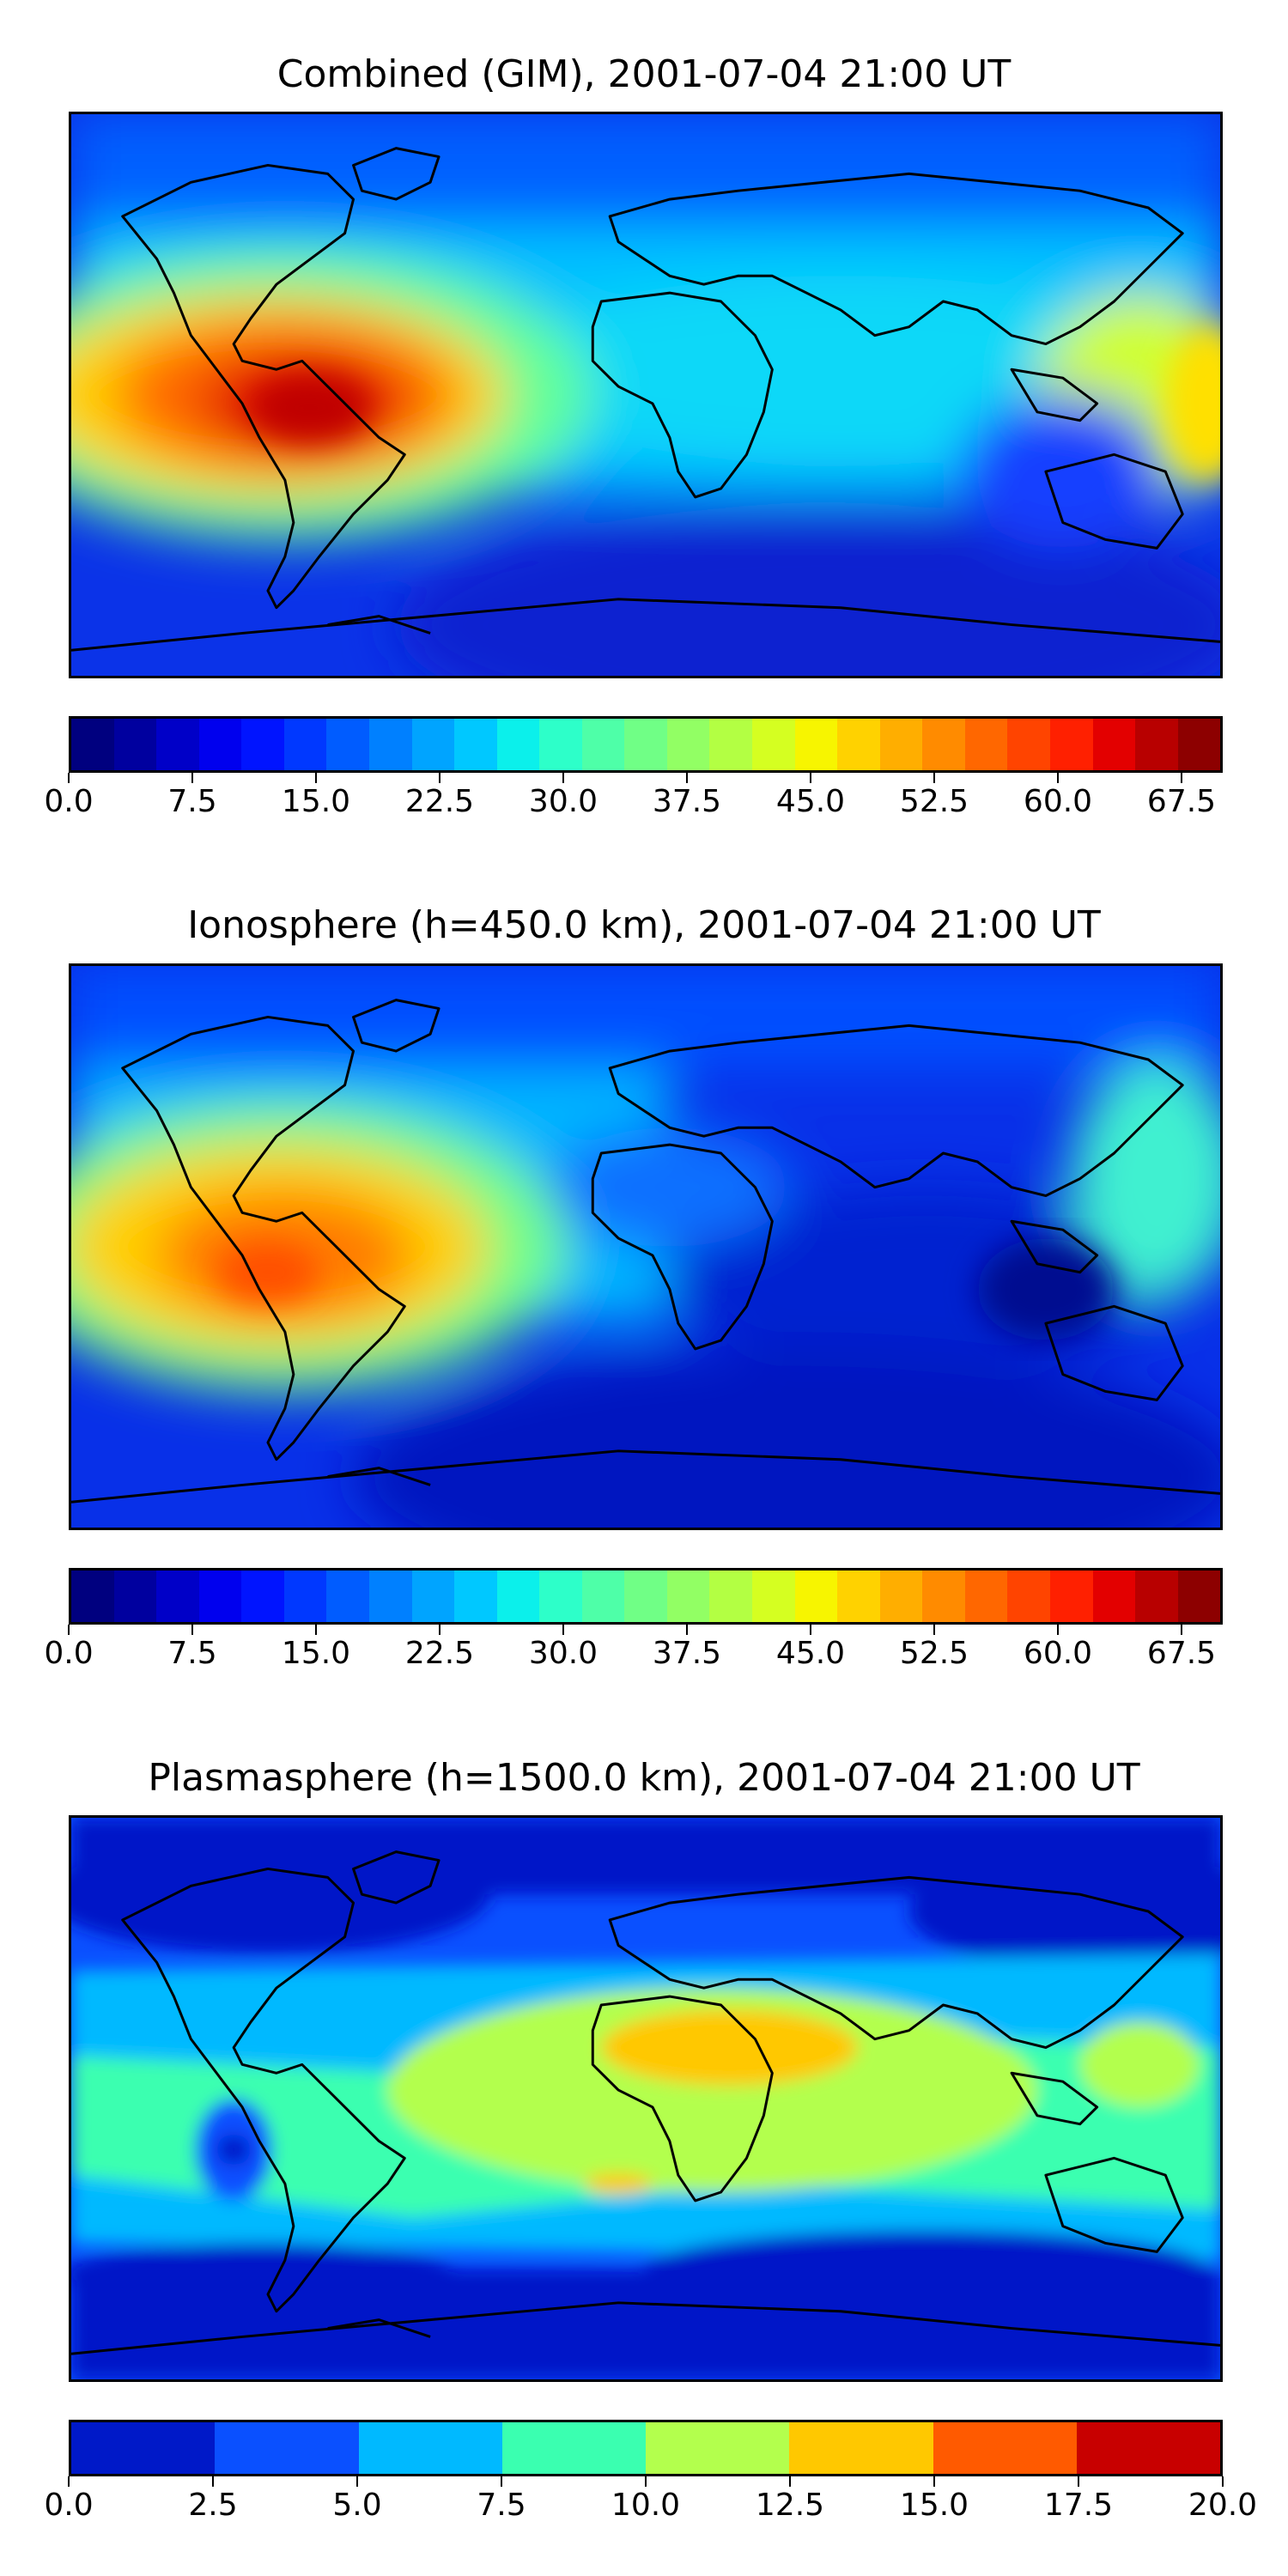 This screenshot has width=1288, height=2576. I want to click on colorbar-tick-label: 10.0, so click(646, 2506).